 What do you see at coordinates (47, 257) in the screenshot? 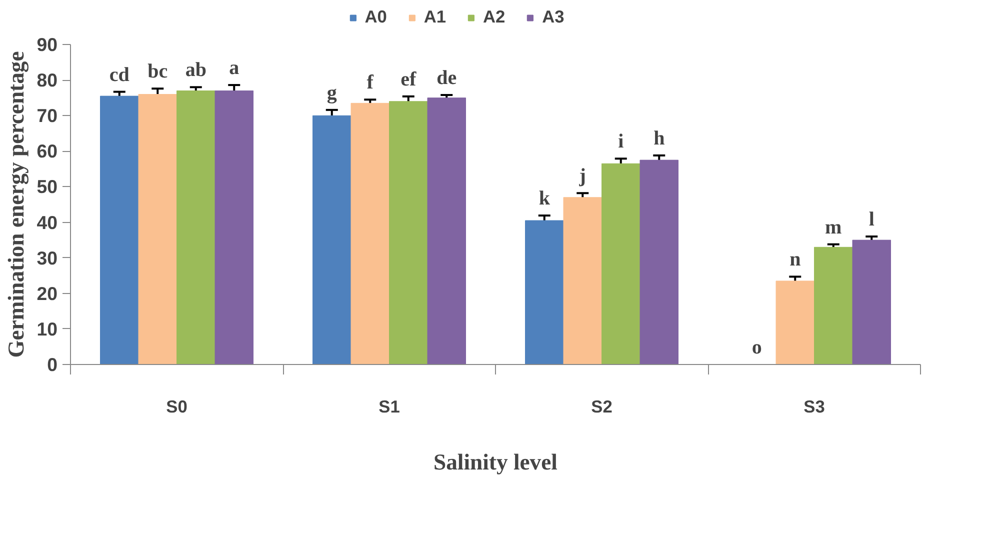
I see `y-tick-label: 30` at bounding box center [47, 257].